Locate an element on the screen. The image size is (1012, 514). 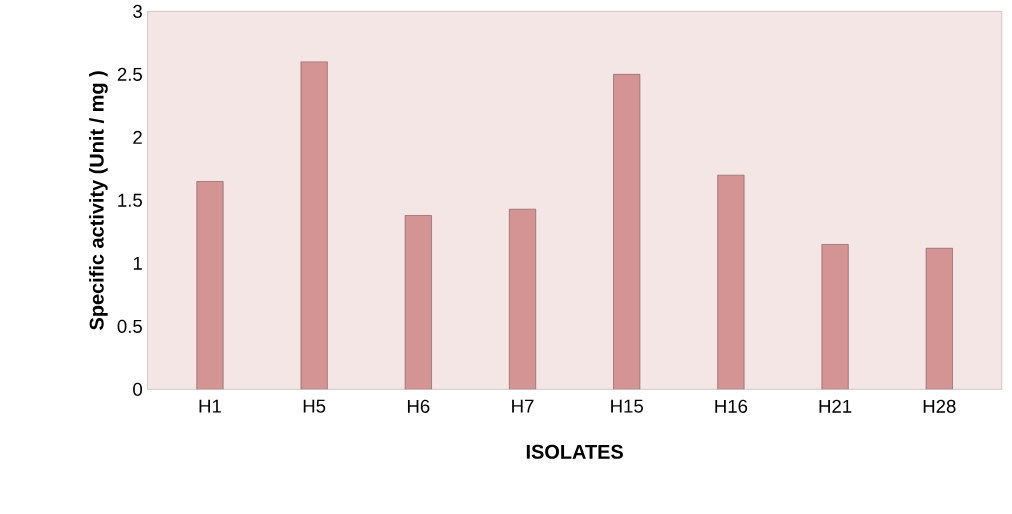
x-axis-title: ISOLATES is located at coordinates (574, 451).